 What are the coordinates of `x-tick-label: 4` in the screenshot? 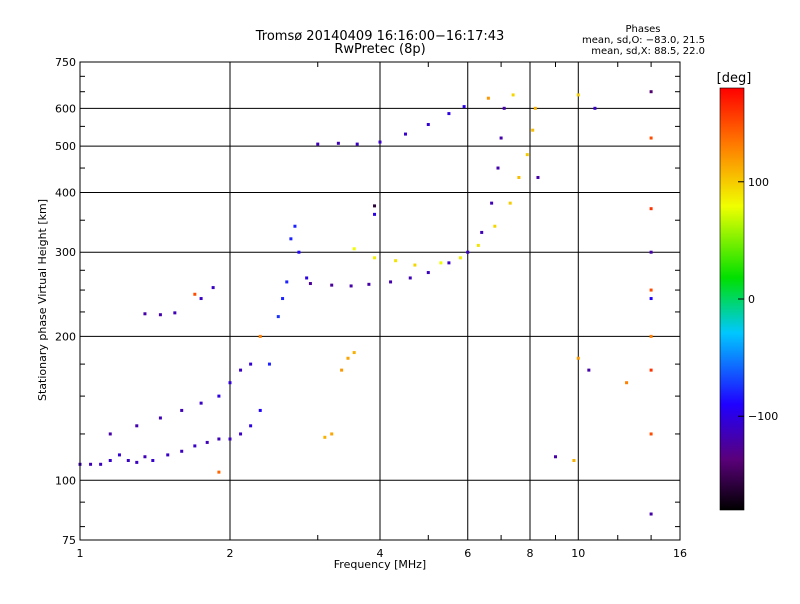 It's located at (380, 553).